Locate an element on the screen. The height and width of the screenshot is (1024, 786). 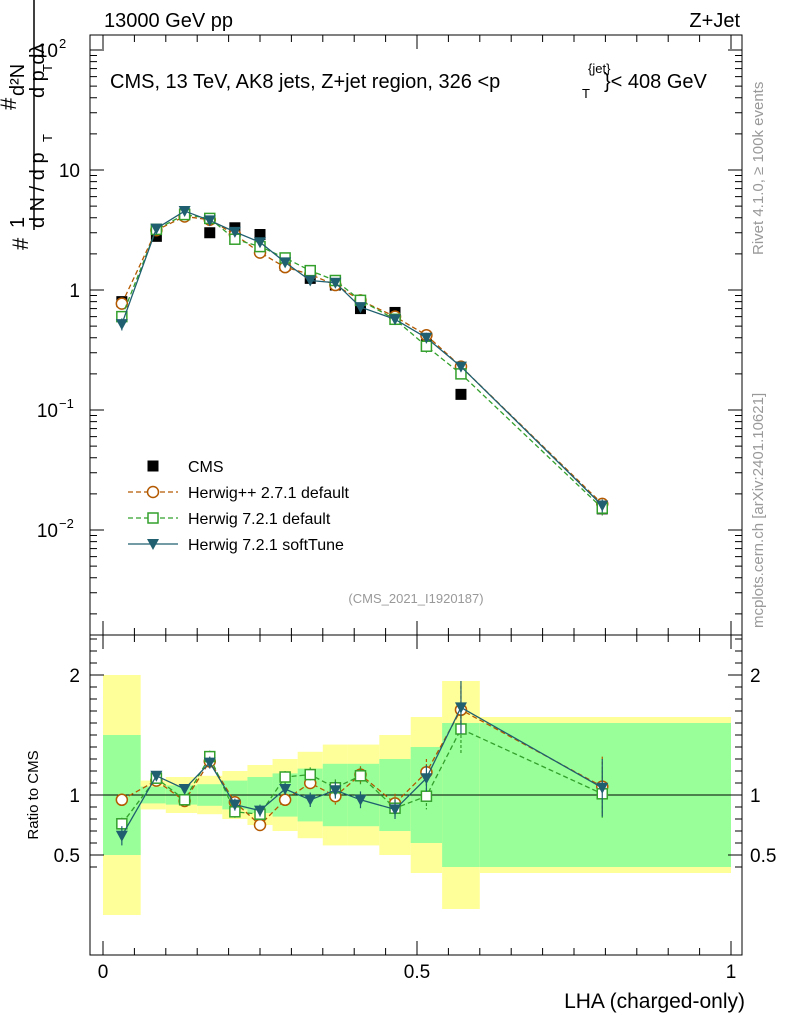
ratio-ytick-label-right: 2 is located at coordinates (755, 676).